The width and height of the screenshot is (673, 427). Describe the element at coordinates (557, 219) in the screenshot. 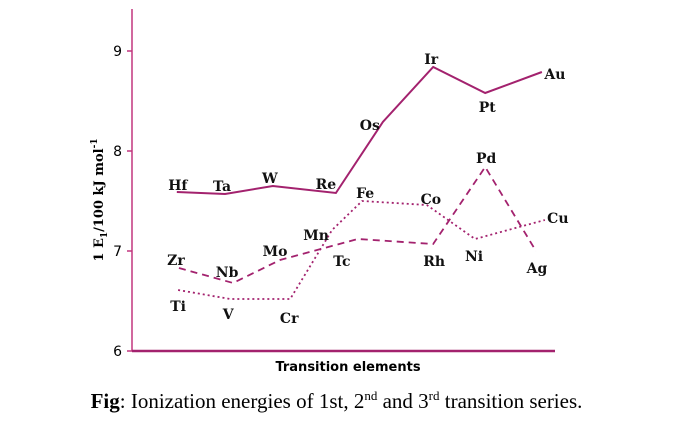

I see `data-label-cu: Cu` at that location.